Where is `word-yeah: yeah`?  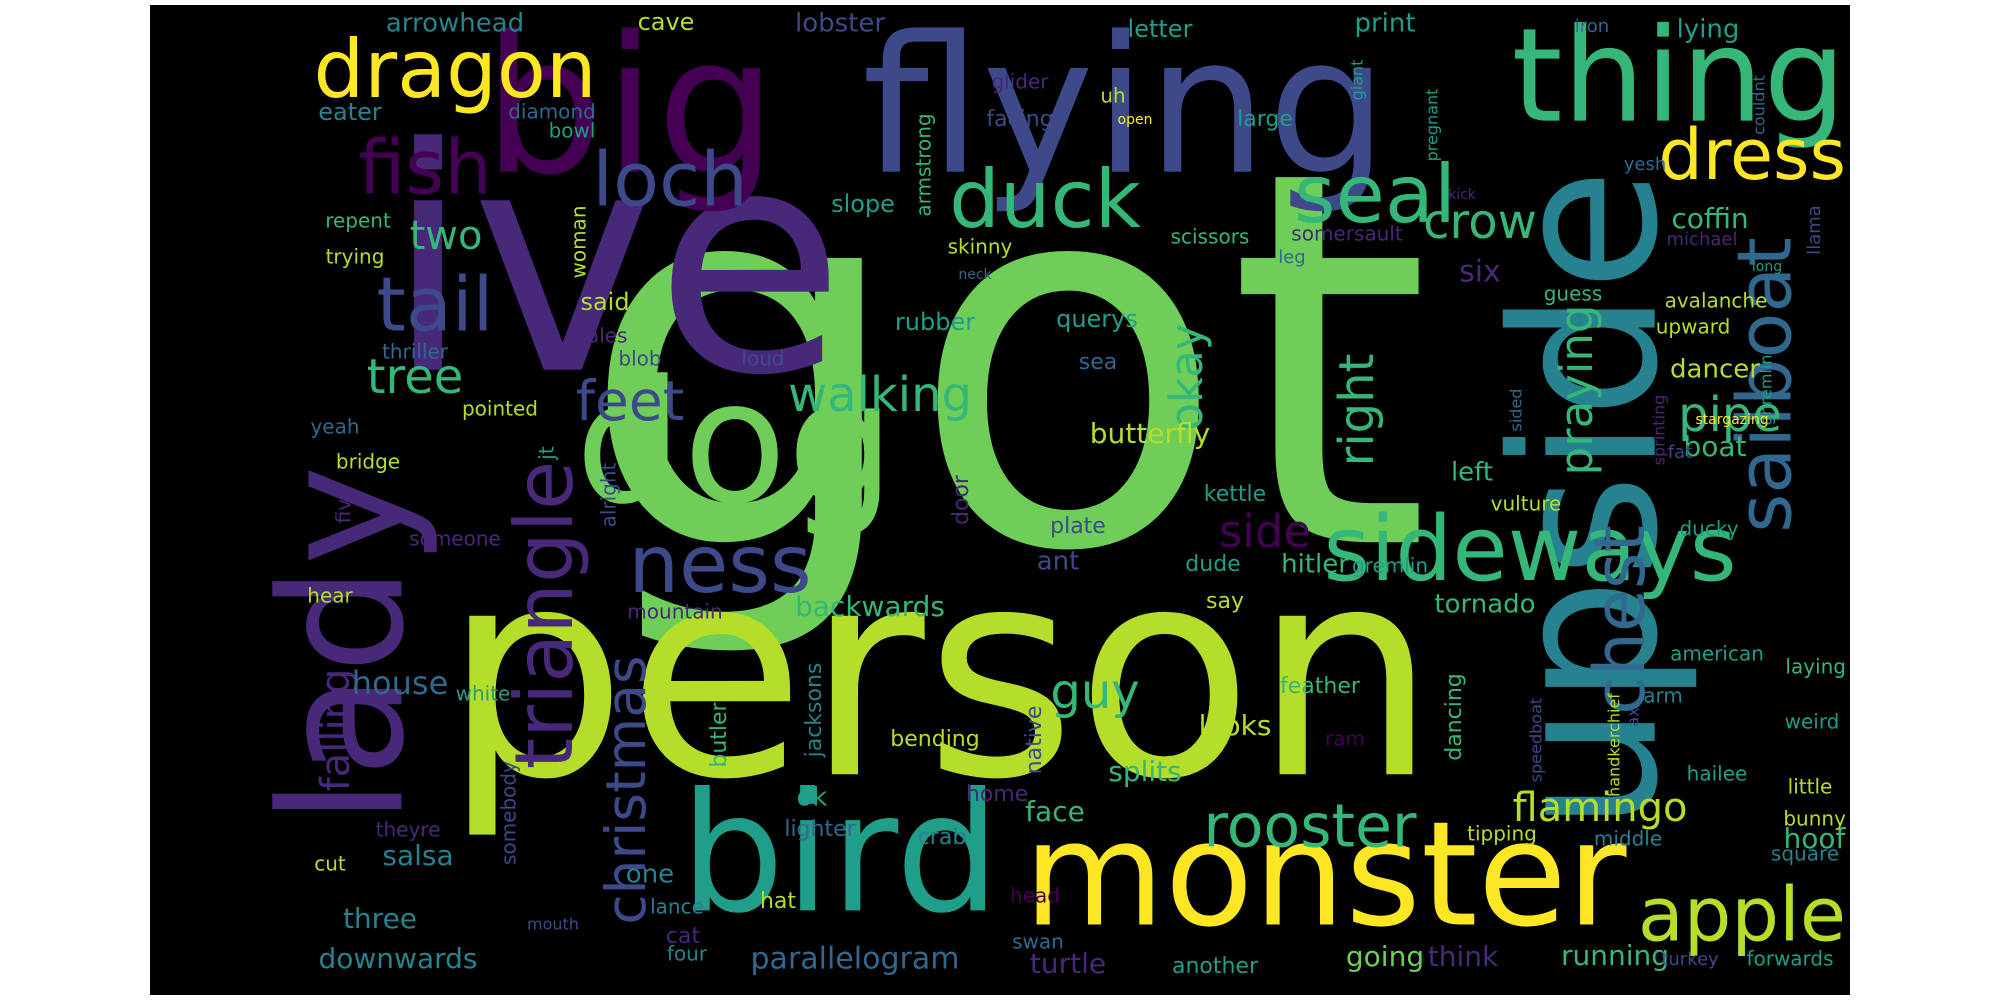
word-yeah: yeah is located at coordinates (334, 427).